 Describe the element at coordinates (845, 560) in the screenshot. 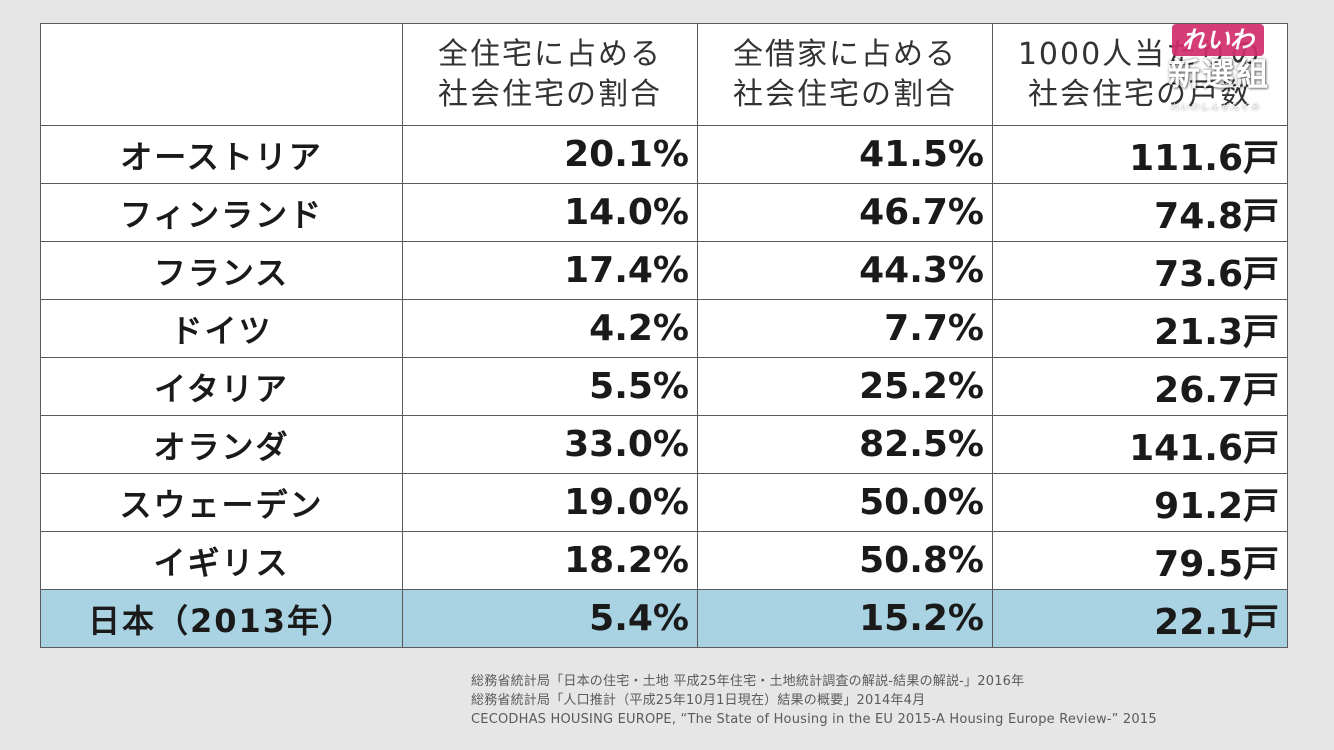

I see `share-rental-cell: 50.8%` at that location.